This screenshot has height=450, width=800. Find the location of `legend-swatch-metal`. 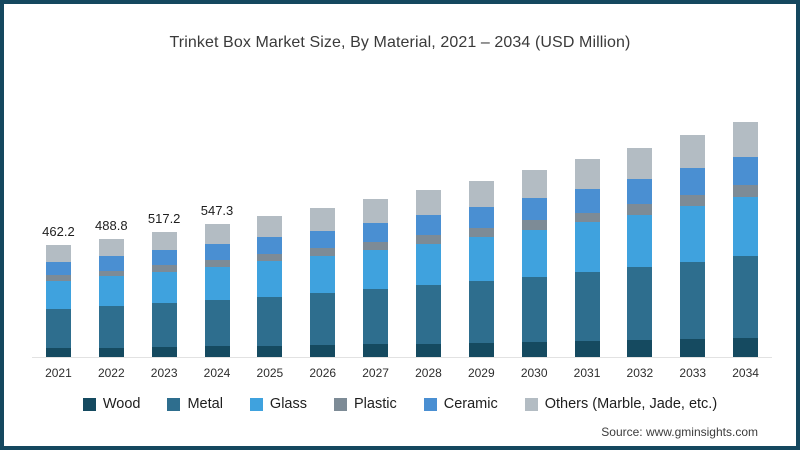

legend-swatch-metal is located at coordinates (174, 404).